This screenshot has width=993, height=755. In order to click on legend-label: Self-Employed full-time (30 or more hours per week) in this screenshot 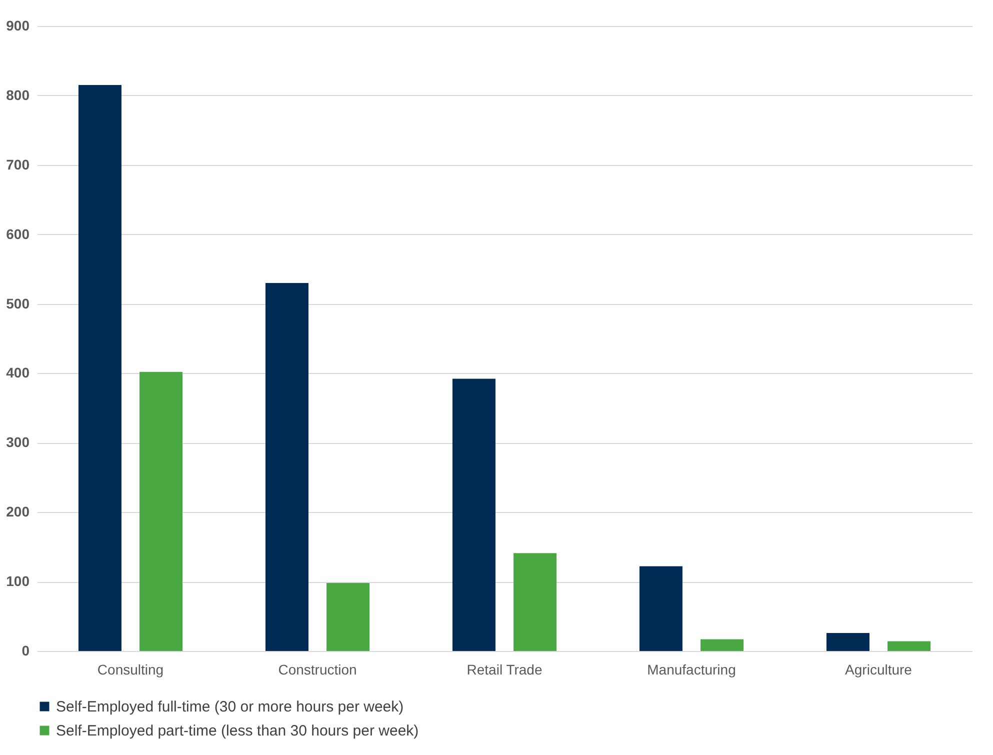, I will do `click(230, 707)`.